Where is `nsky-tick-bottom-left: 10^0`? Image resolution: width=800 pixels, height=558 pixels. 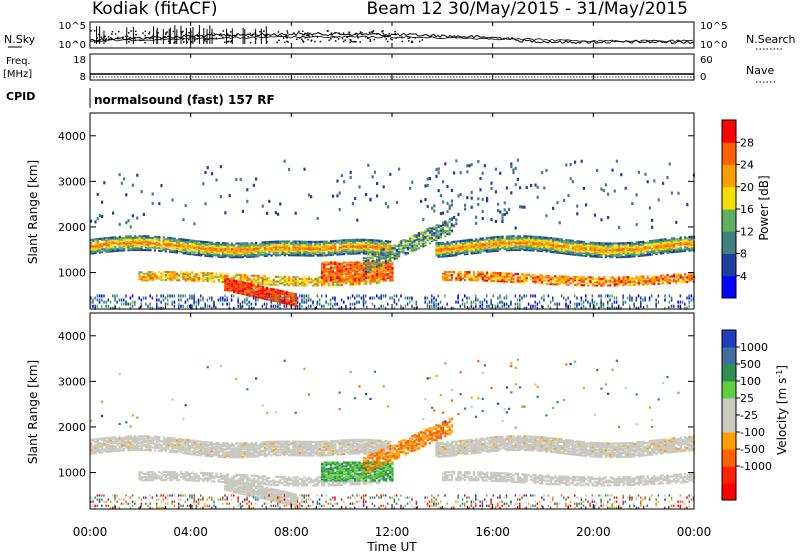 nsky-tick-bottom-left: 10^0 is located at coordinates (72, 45).